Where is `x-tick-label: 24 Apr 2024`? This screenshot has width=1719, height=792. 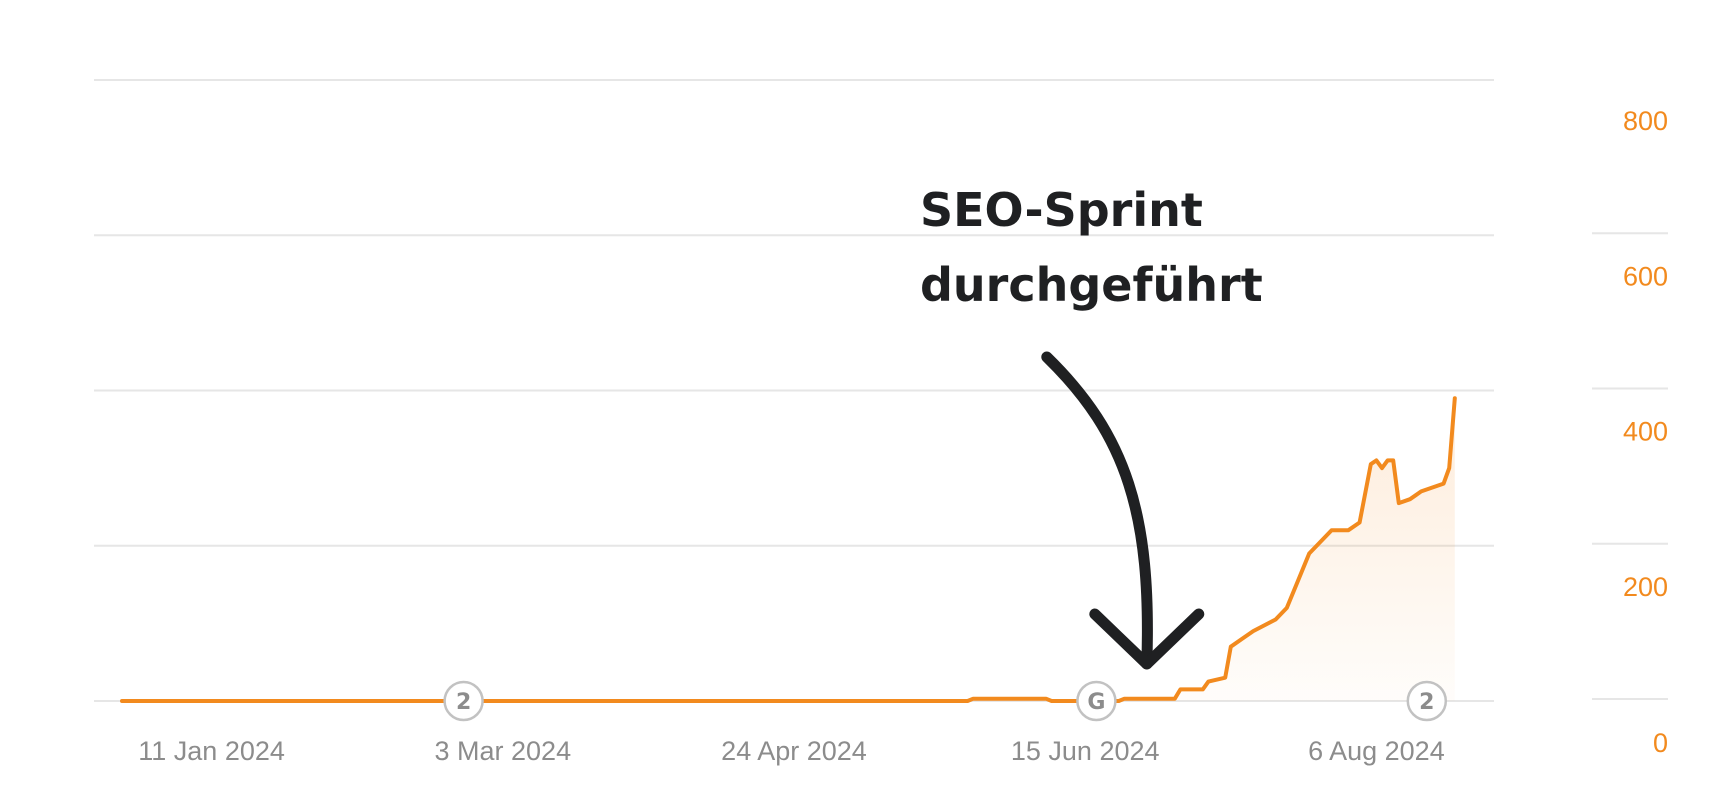
x-tick-label: 24 Apr 2024 is located at coordinates (794, 751).